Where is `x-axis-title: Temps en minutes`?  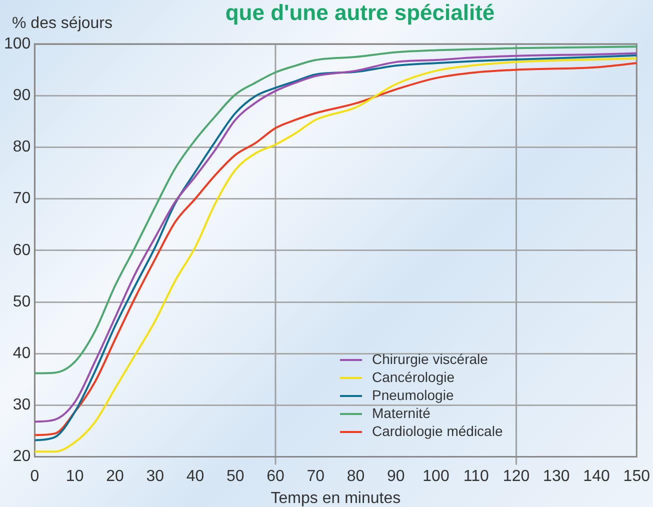
x-axis-title: Temps en minutes is located at coordinates (335, 498).